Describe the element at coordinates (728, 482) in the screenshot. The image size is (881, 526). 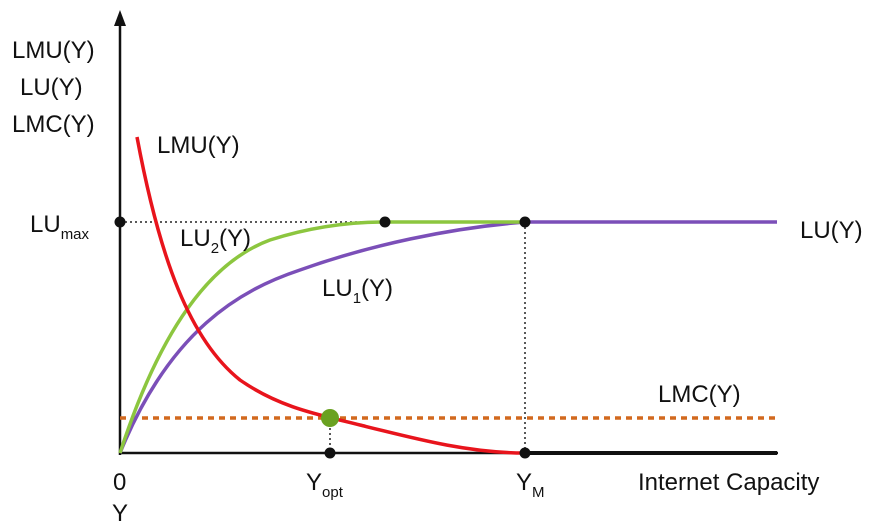
I see `x-axis-label: Internet Capacity` at that location.